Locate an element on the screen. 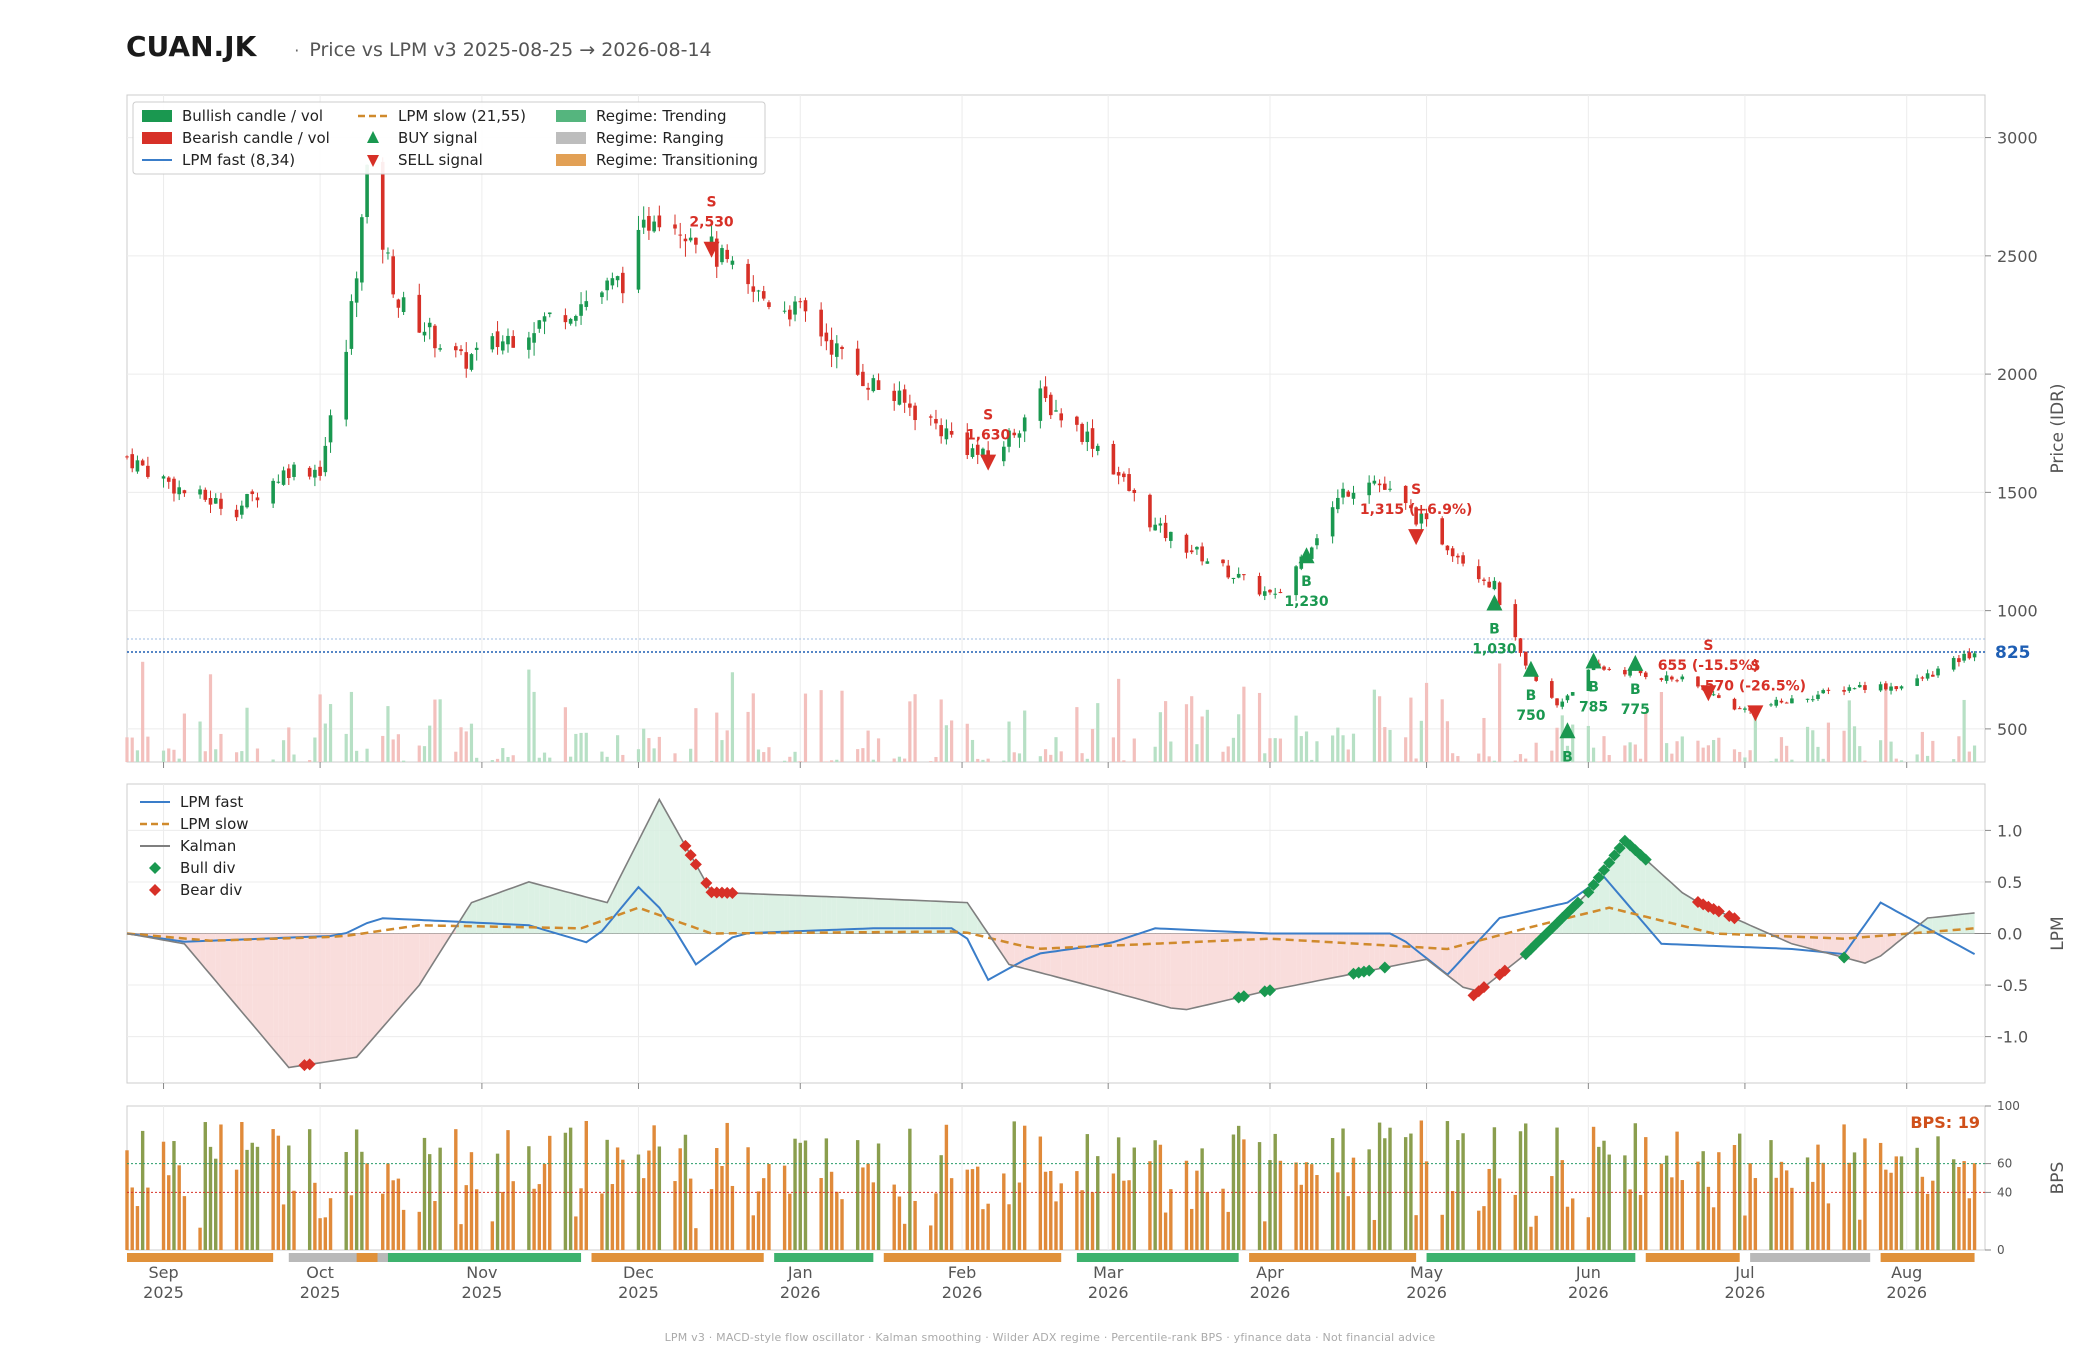  sell-signal-letter: S is located at coordinates (1708, 646).